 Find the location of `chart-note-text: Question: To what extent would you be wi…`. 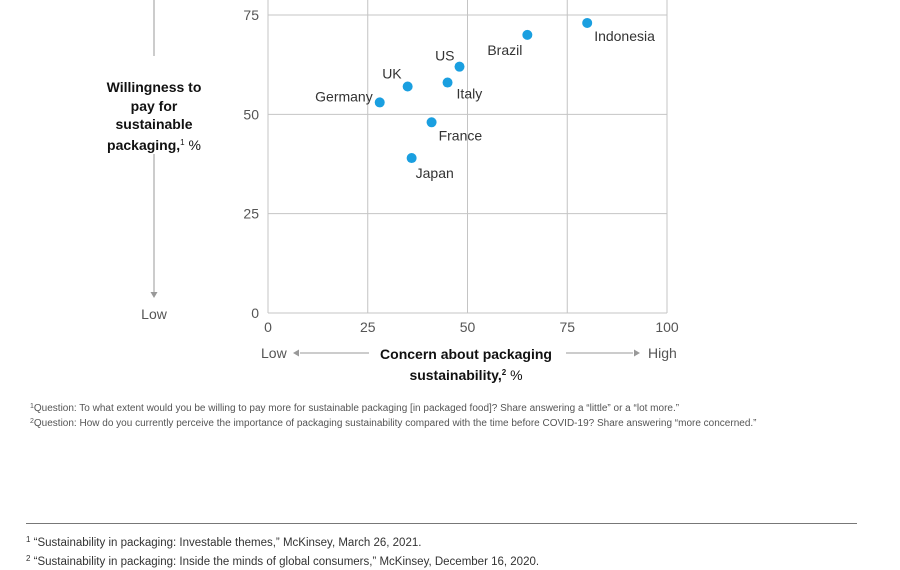

chart-note-text: Question: To what extent would you be wi… is located at coordinates (356, 408).